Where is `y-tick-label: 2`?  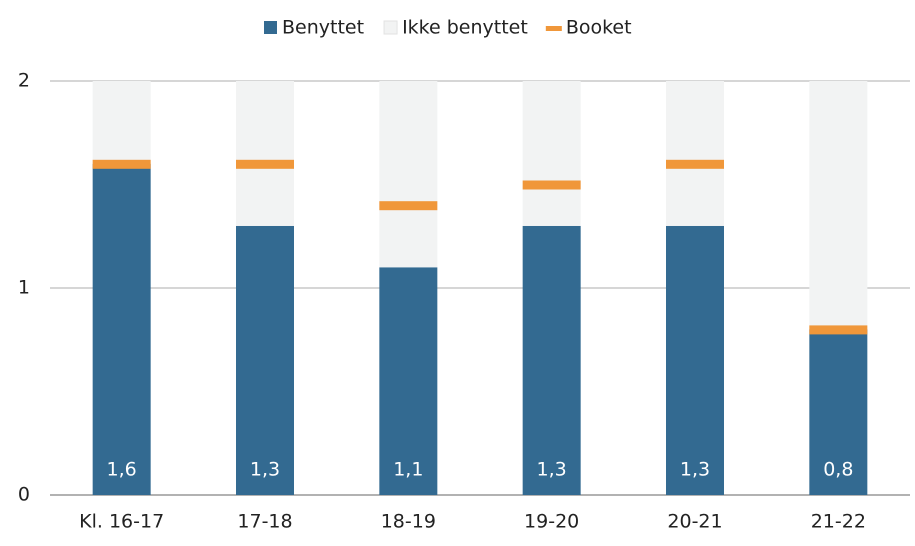 y-tick-label: 2 is located at coordinates (24, 81).